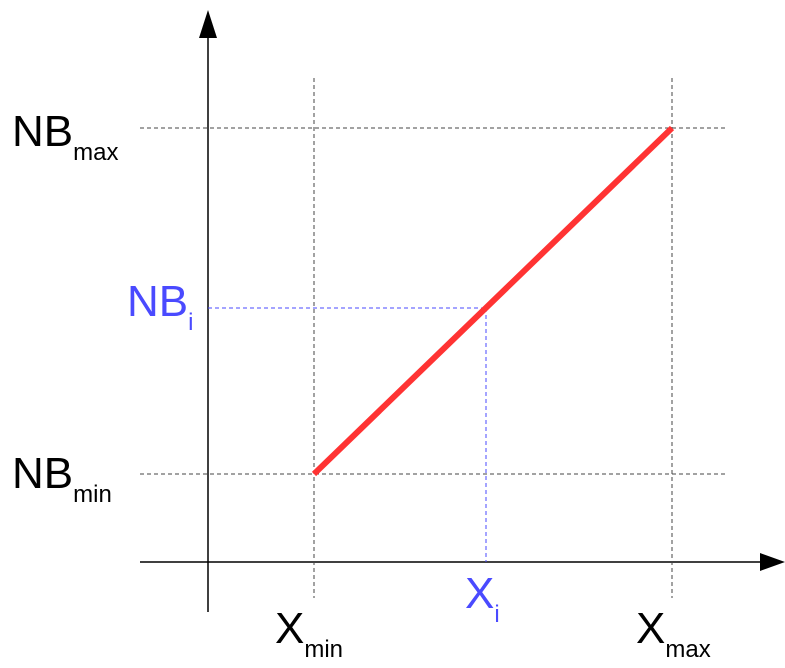 This screenshot has width=785, height=668. I want to click on x-axis-arrowhead, so click(772, 562).